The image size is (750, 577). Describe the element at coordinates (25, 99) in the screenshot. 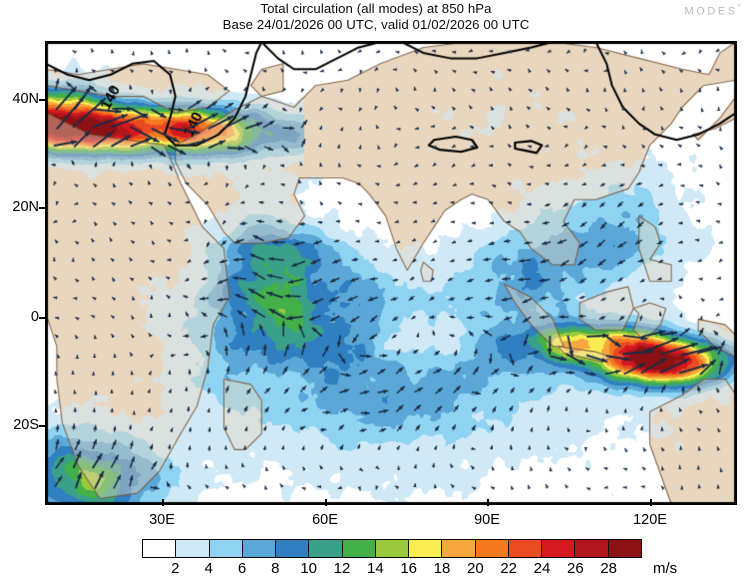

I see `y-tick-label-40n: 40N` at that location.